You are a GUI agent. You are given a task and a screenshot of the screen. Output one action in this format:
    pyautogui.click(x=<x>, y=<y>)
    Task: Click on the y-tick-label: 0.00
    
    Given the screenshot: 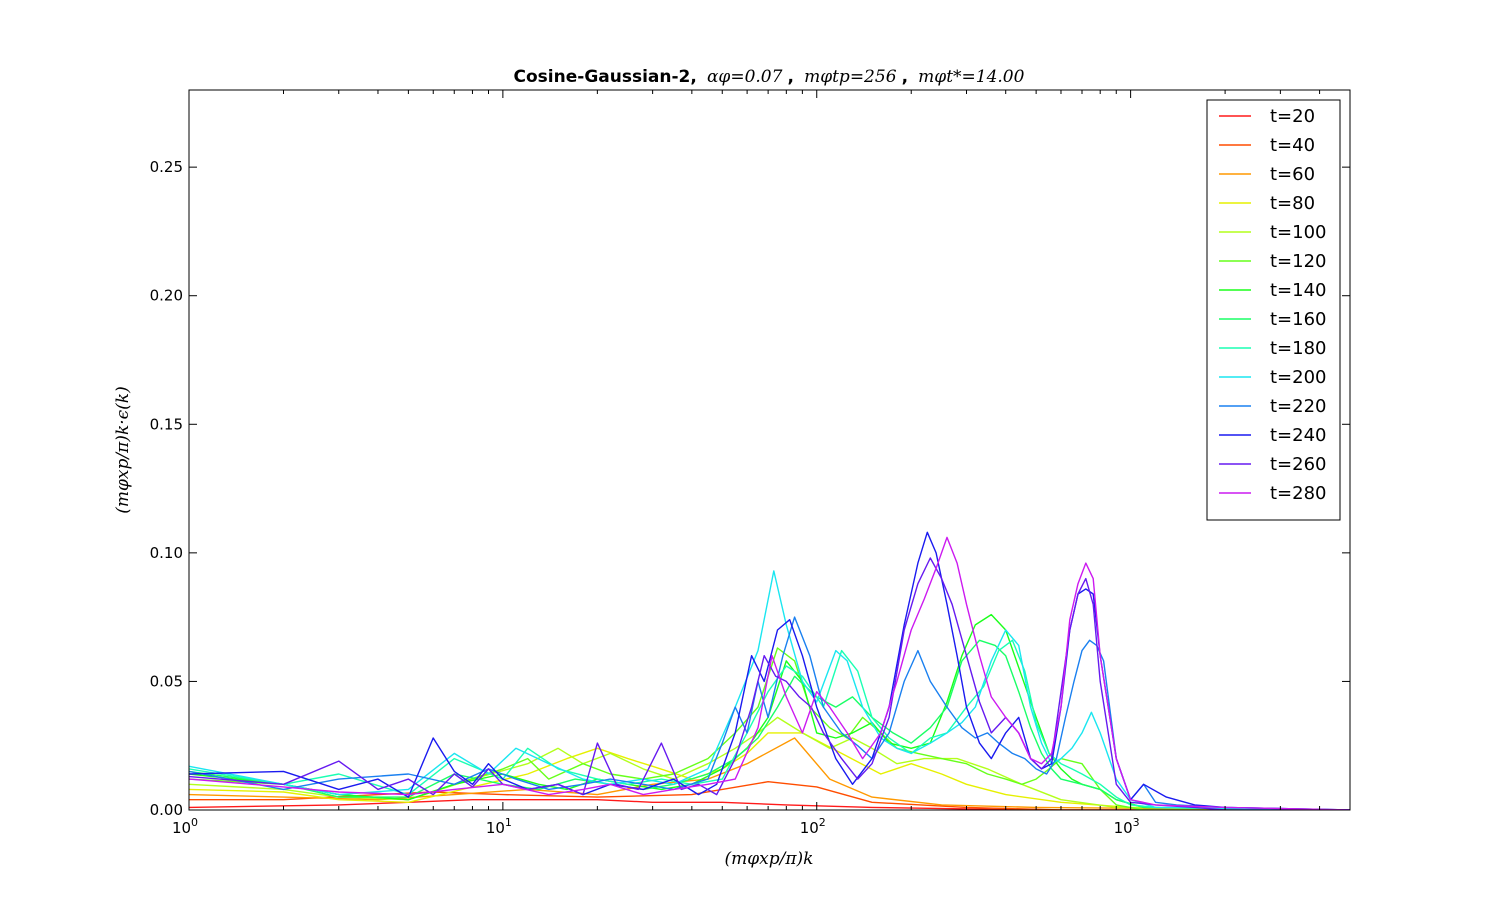 What is the action you would take?
    pyautogui.click(x=166, y=810)
    